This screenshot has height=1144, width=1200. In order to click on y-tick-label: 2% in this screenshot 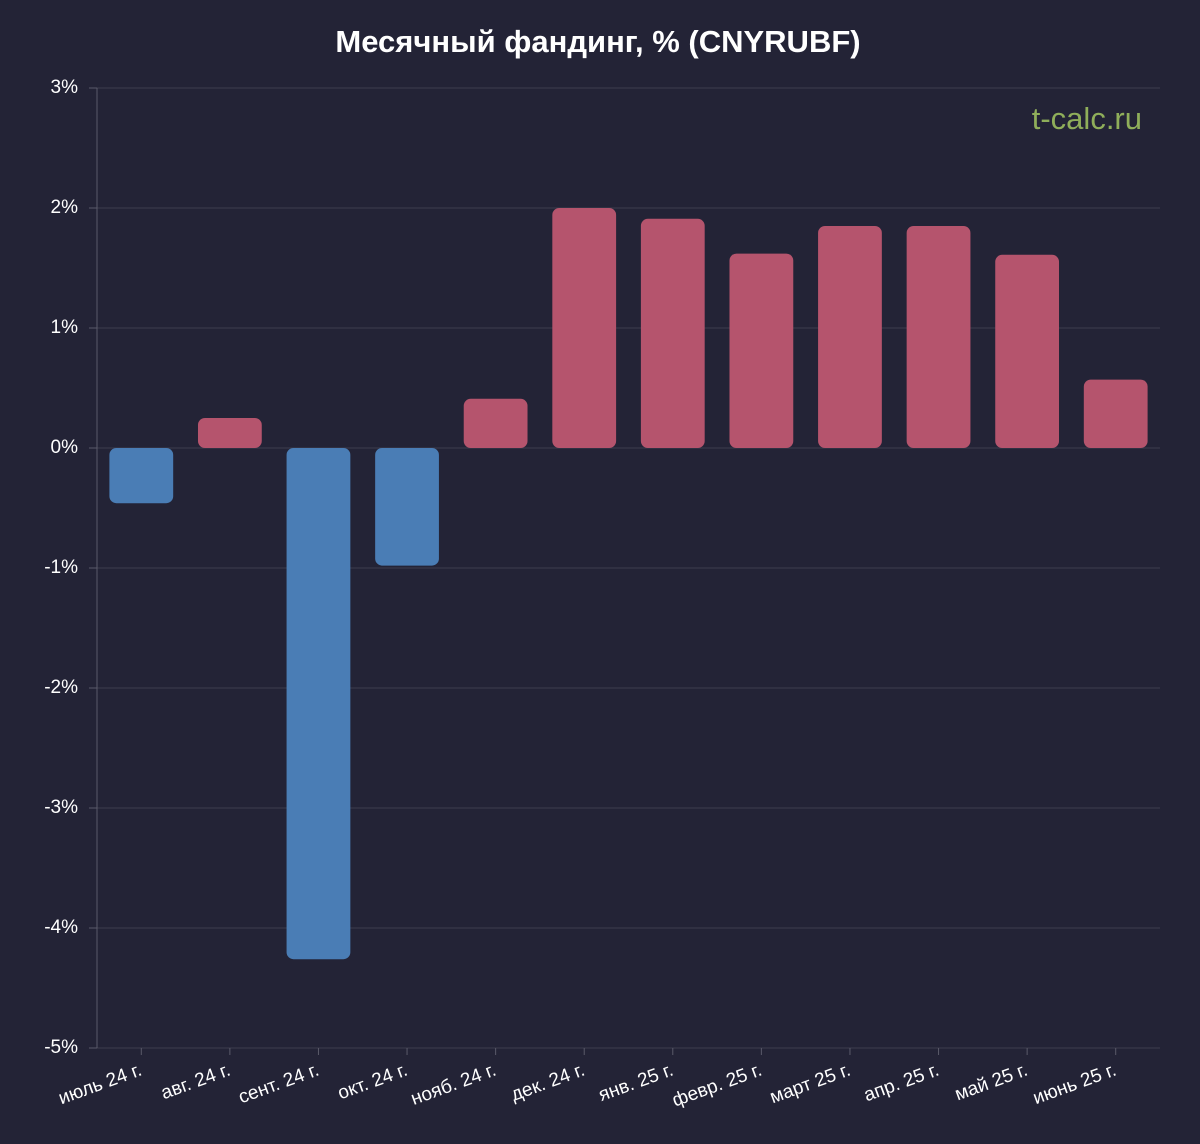, I will do `click(65, 207)`.